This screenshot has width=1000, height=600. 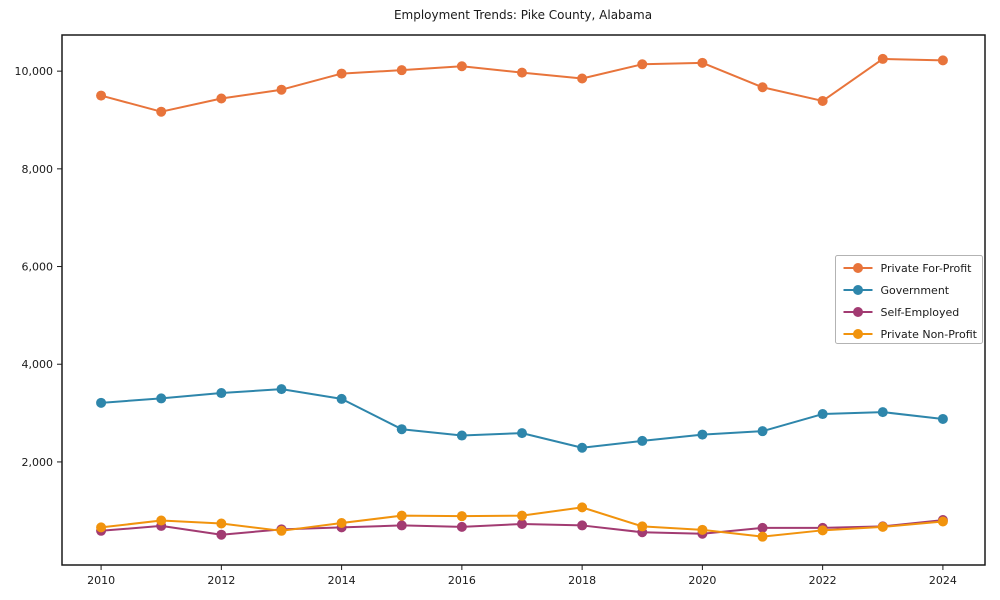 I want to click on x-tick-label: 2014, so click(x=342, y=580).